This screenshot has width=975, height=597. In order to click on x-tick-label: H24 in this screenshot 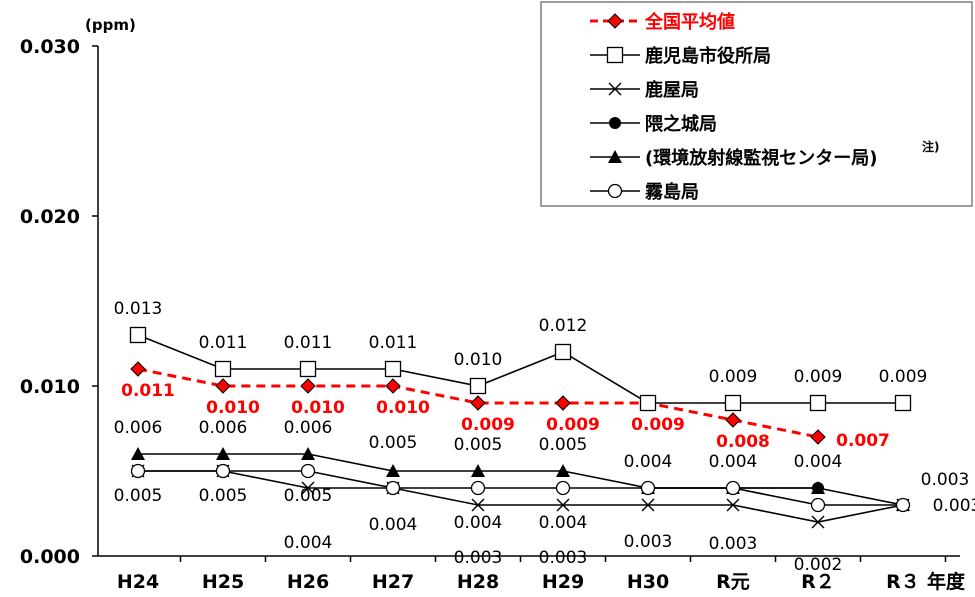, I will do `click(138, 582)`.